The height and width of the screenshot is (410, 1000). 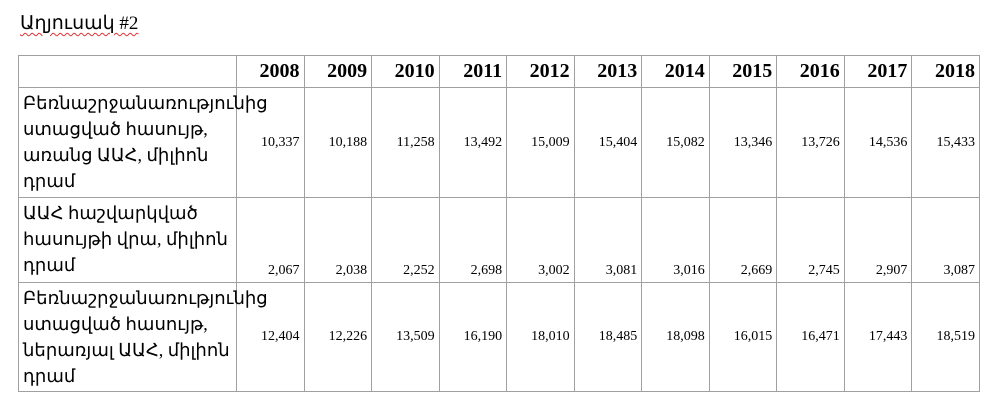 I want to click on header-cell: 2012, so click(x=540, y=71).